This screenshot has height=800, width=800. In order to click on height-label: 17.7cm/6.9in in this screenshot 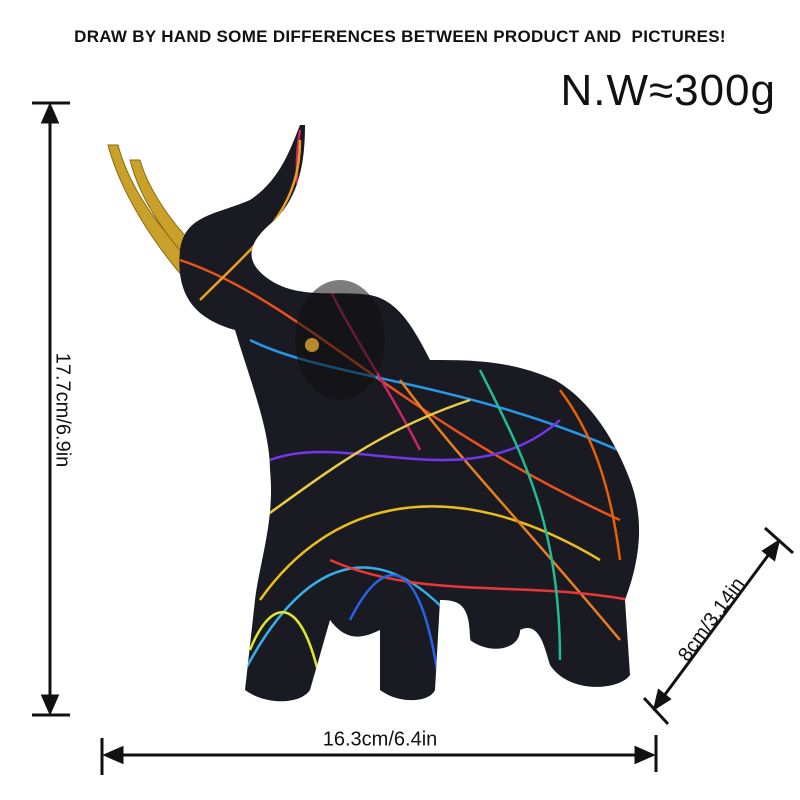, I will do `click(62, 410)`.